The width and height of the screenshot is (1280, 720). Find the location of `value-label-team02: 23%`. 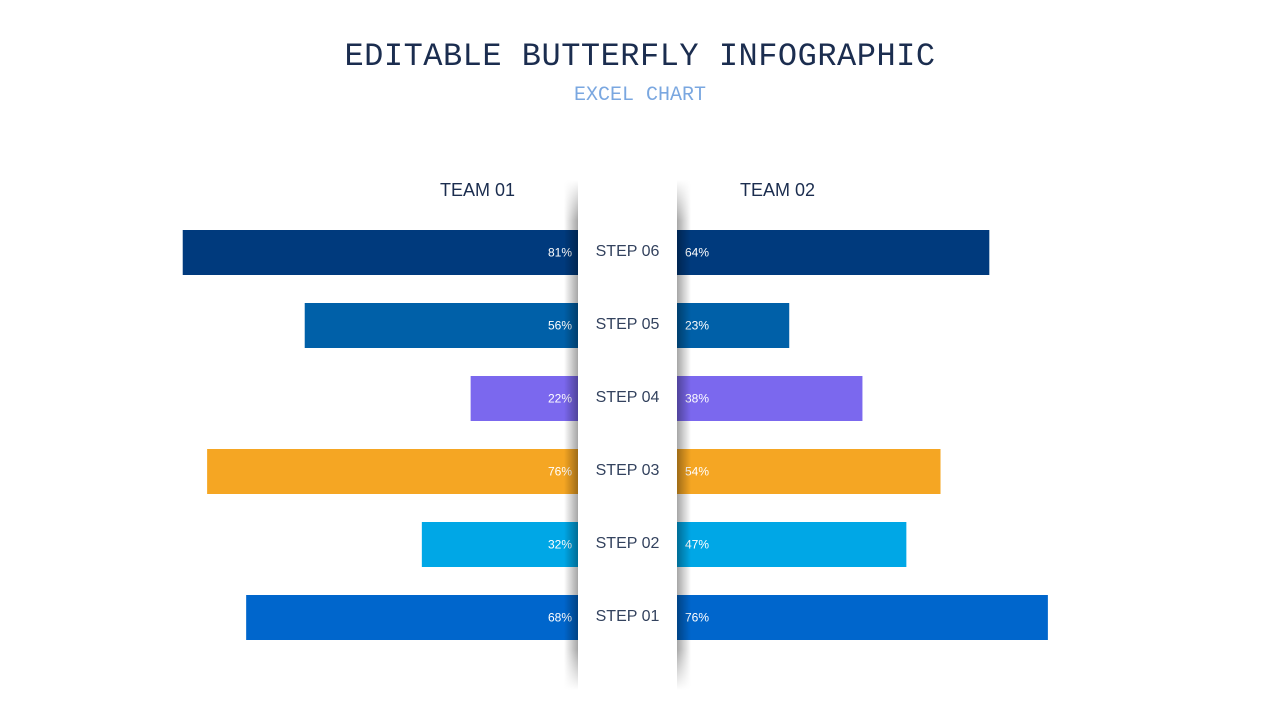

value-label-team02: 23% is located at coordinates (697, 326).